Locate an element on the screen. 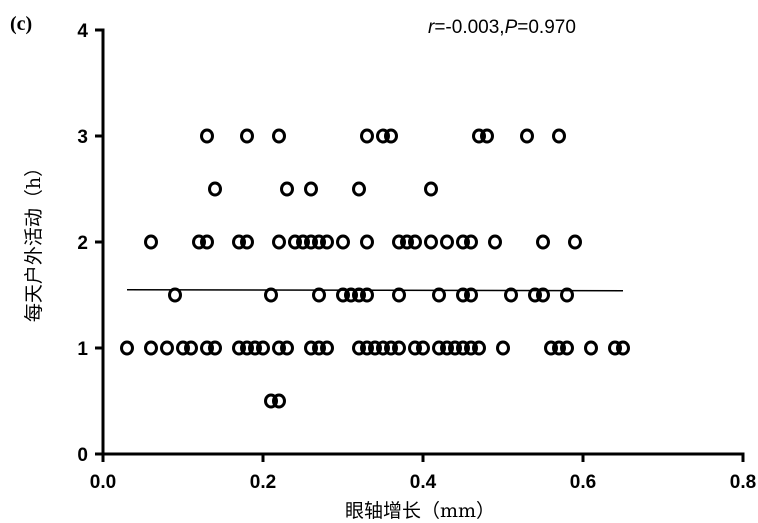 The width and height of the screenshot is (758, 523). panel-label: (c) is located at coordinates (21, 24).